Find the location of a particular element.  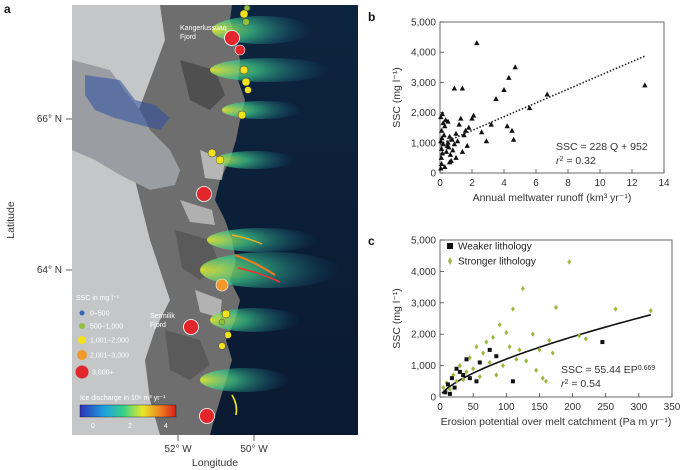

place-label-kangerlussuaq: Kangerlussuaq Fjord is located at coordinates (203, 33).